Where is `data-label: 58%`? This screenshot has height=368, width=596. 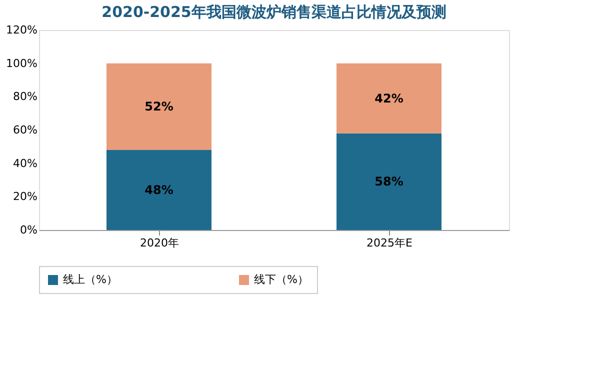
data-label: 58% is located at coordinates (389, 181).